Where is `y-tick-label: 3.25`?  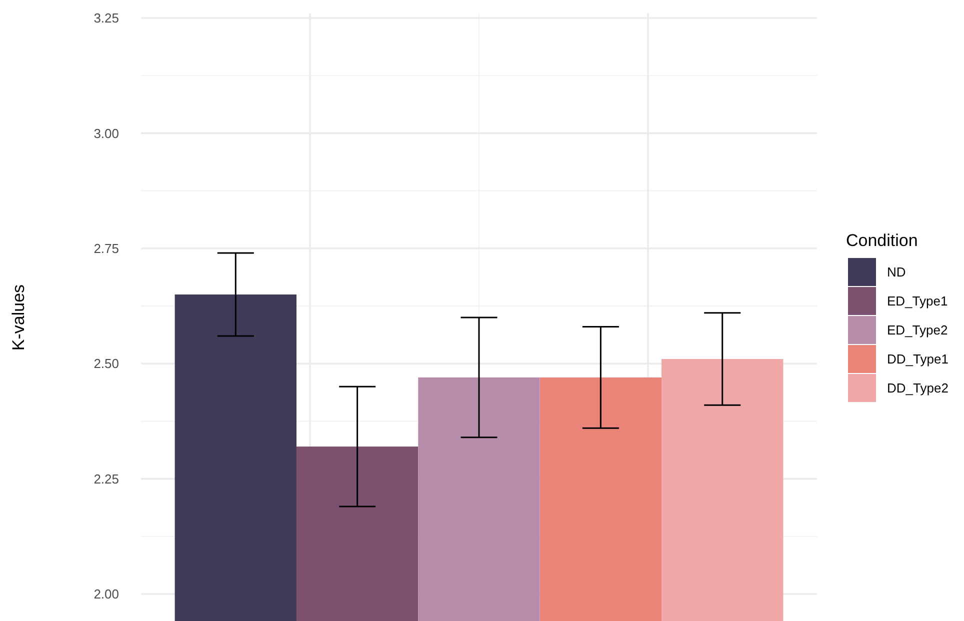 y-tick-label: 3.25 is located at coordinates (106, 18).